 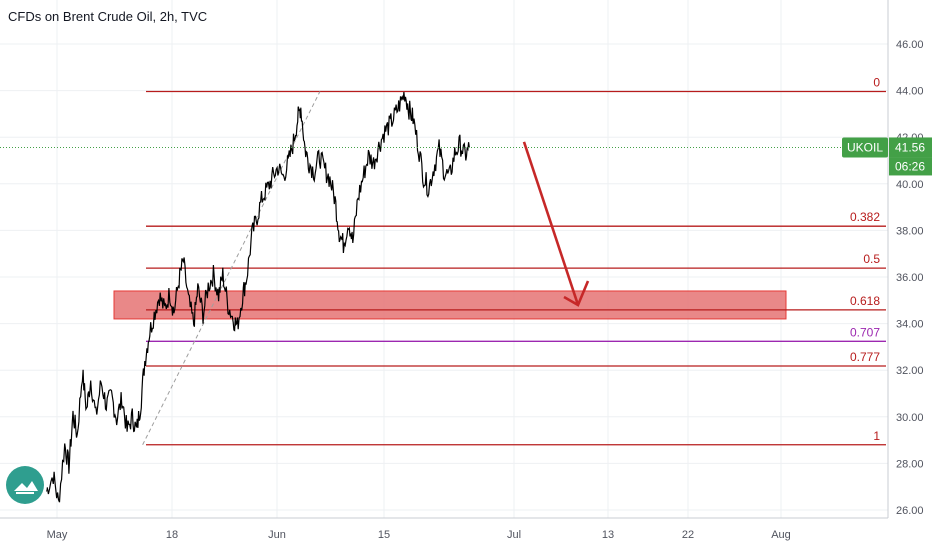 I want to click on price-tick-label: 30.00, so click(x=910, y=418).